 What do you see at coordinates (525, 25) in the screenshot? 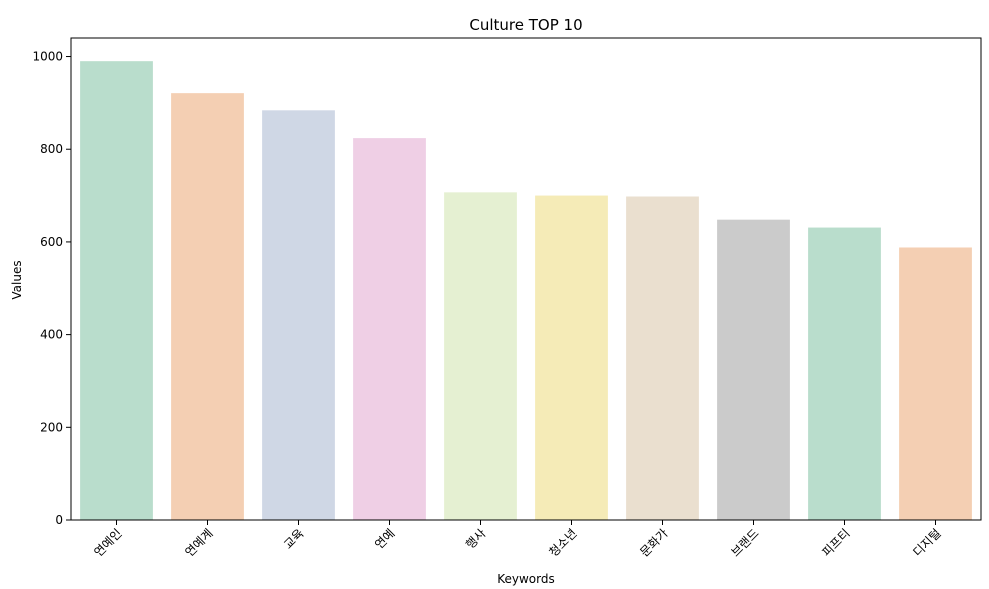
I see `chart-title: Culture TOP 10` at bounding box center [525, 25].